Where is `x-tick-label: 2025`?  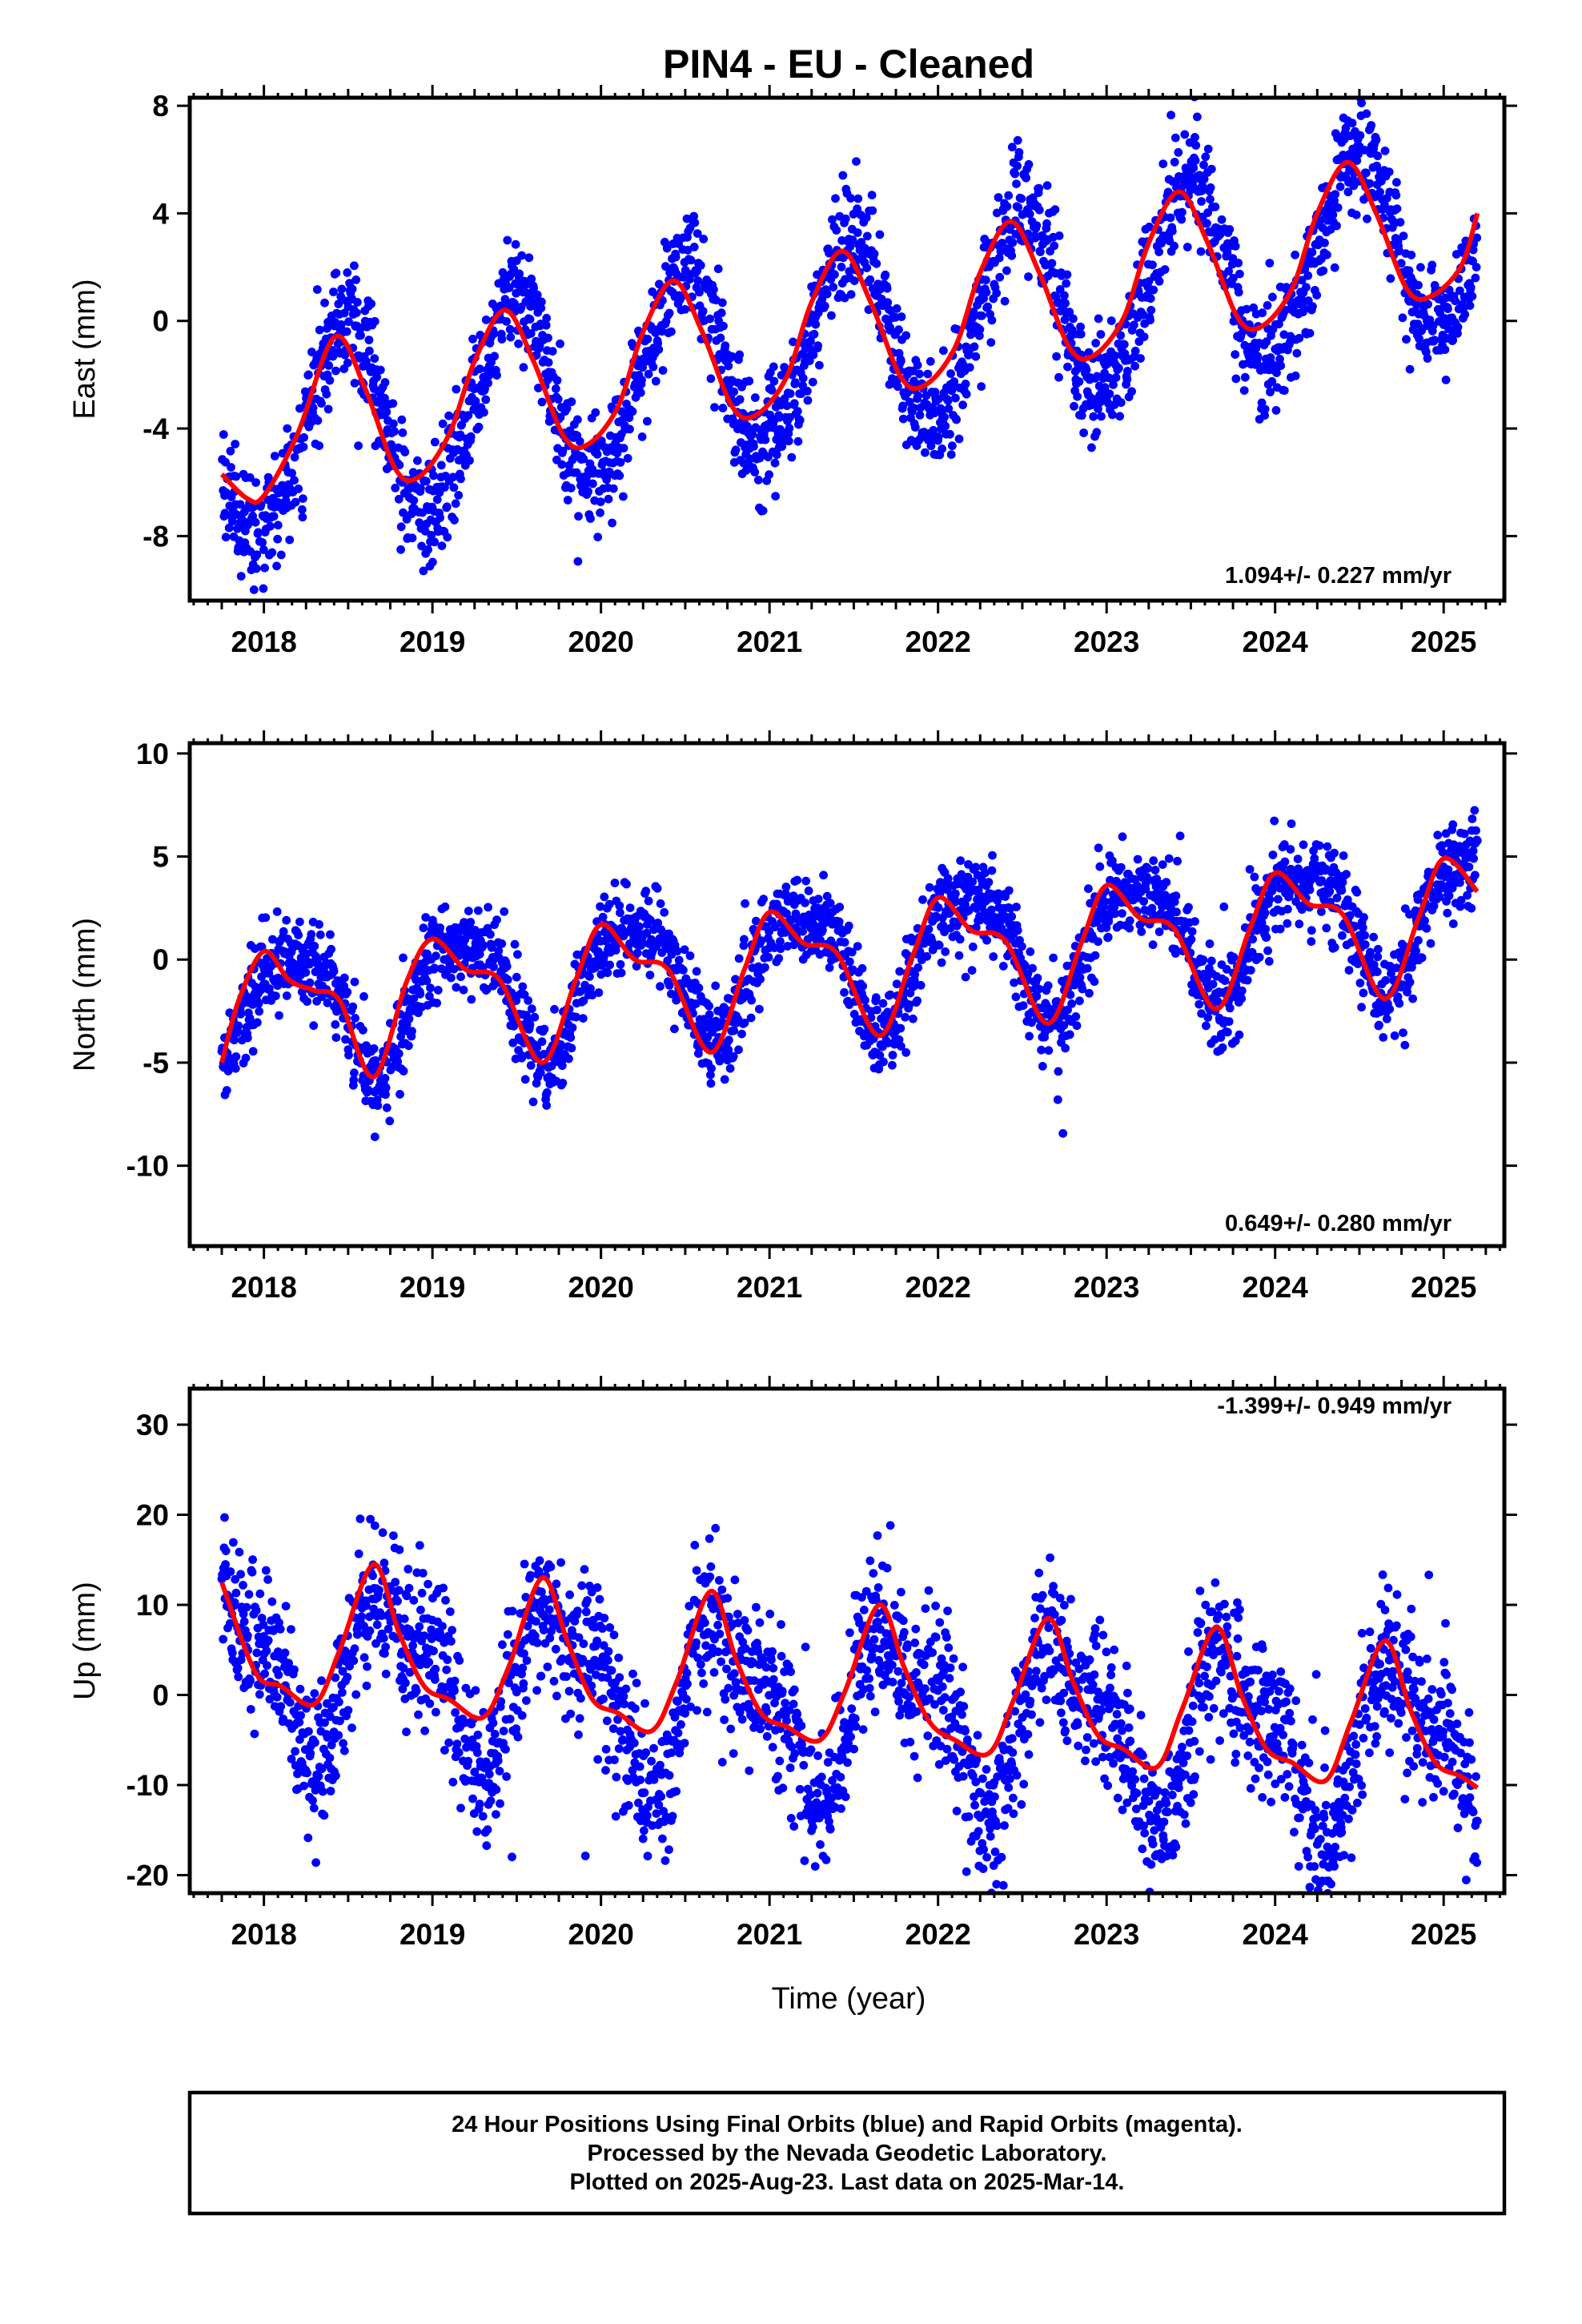 x-tick-label: 2025 is located at coordinates (1443, 1287).